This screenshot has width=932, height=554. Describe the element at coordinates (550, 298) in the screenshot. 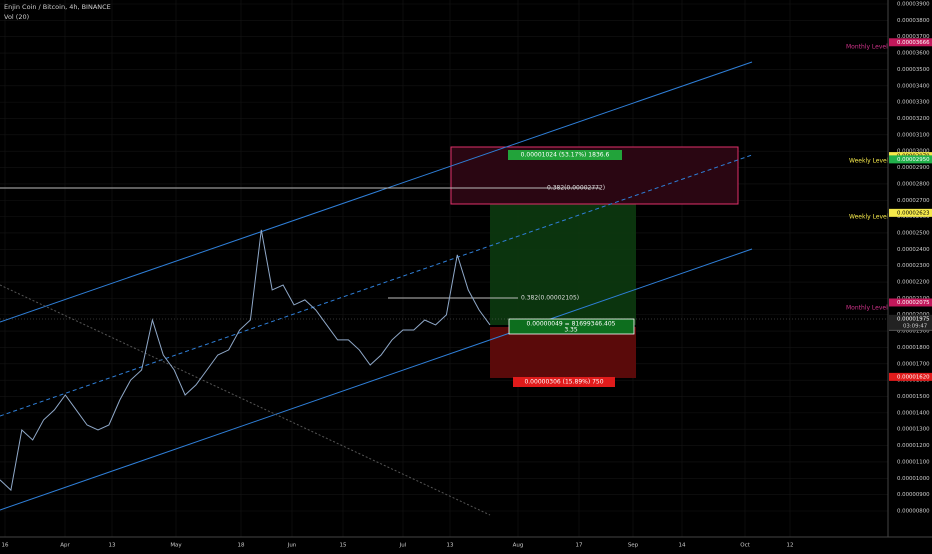

I see `fib-label: 0.382(0.00002105)` at that location.